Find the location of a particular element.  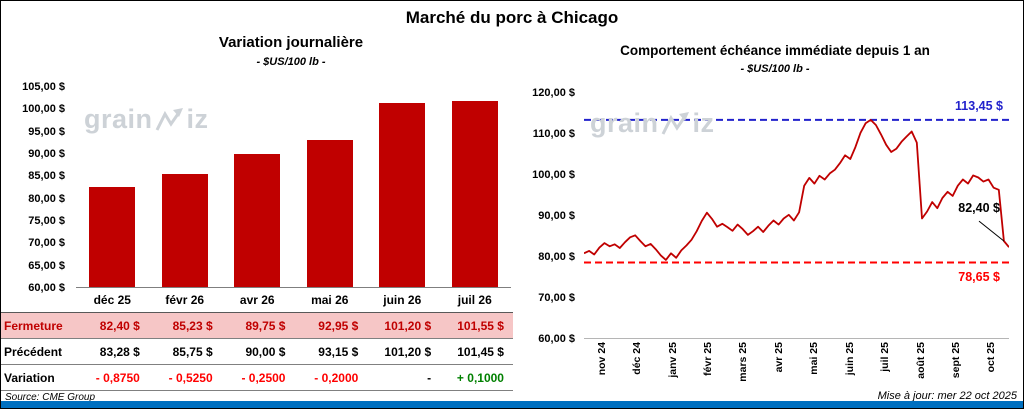

bar-chart-title: Variation journalière is located at coordinates (291, 42).